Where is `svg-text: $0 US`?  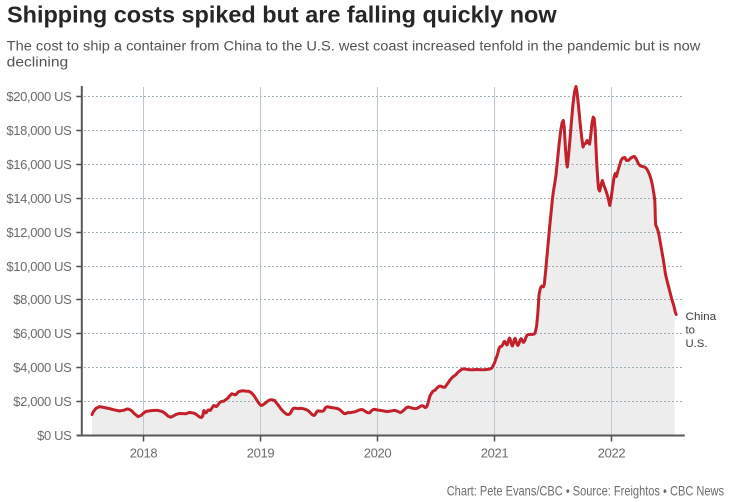 svg-text: $0 US is located at coordinates (54, 435).